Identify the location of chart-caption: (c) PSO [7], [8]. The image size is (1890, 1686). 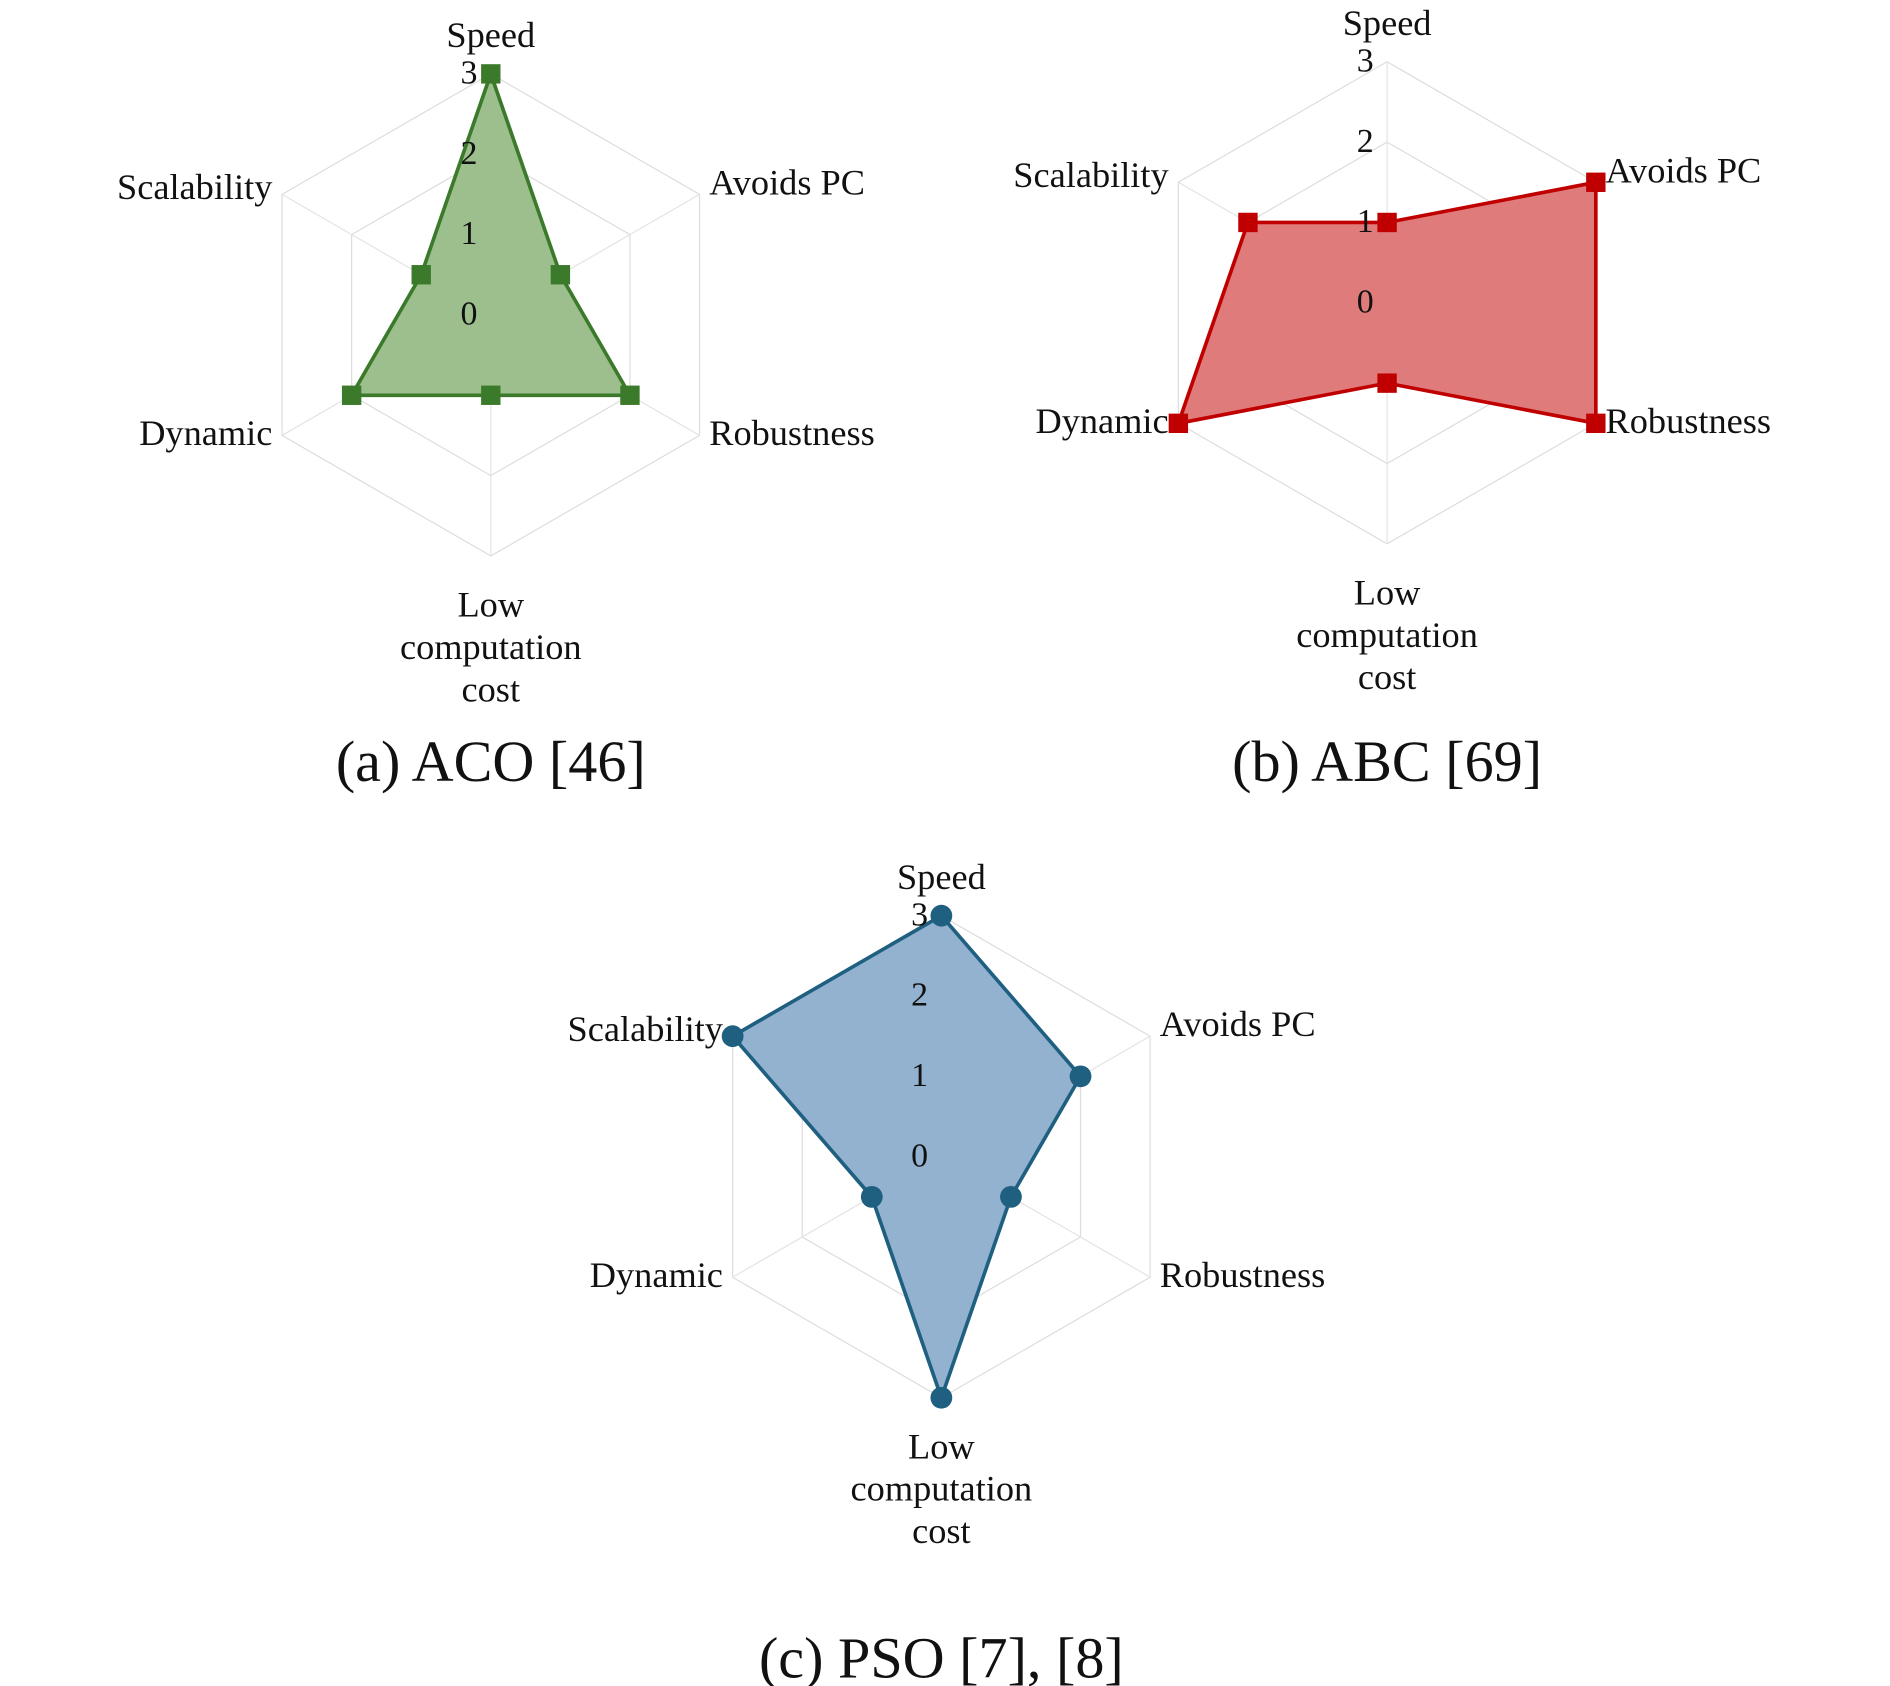
(941, 1656).